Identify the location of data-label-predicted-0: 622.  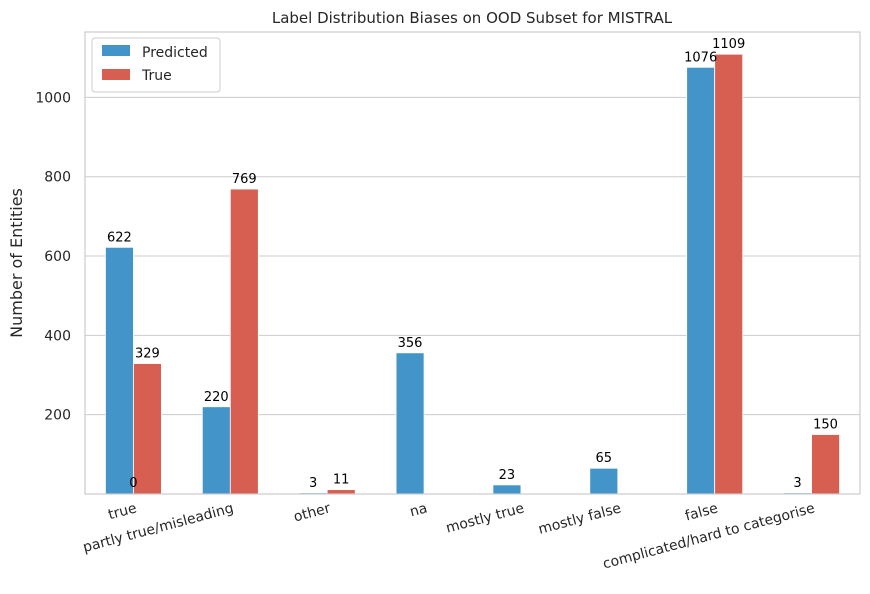
(119, 237).